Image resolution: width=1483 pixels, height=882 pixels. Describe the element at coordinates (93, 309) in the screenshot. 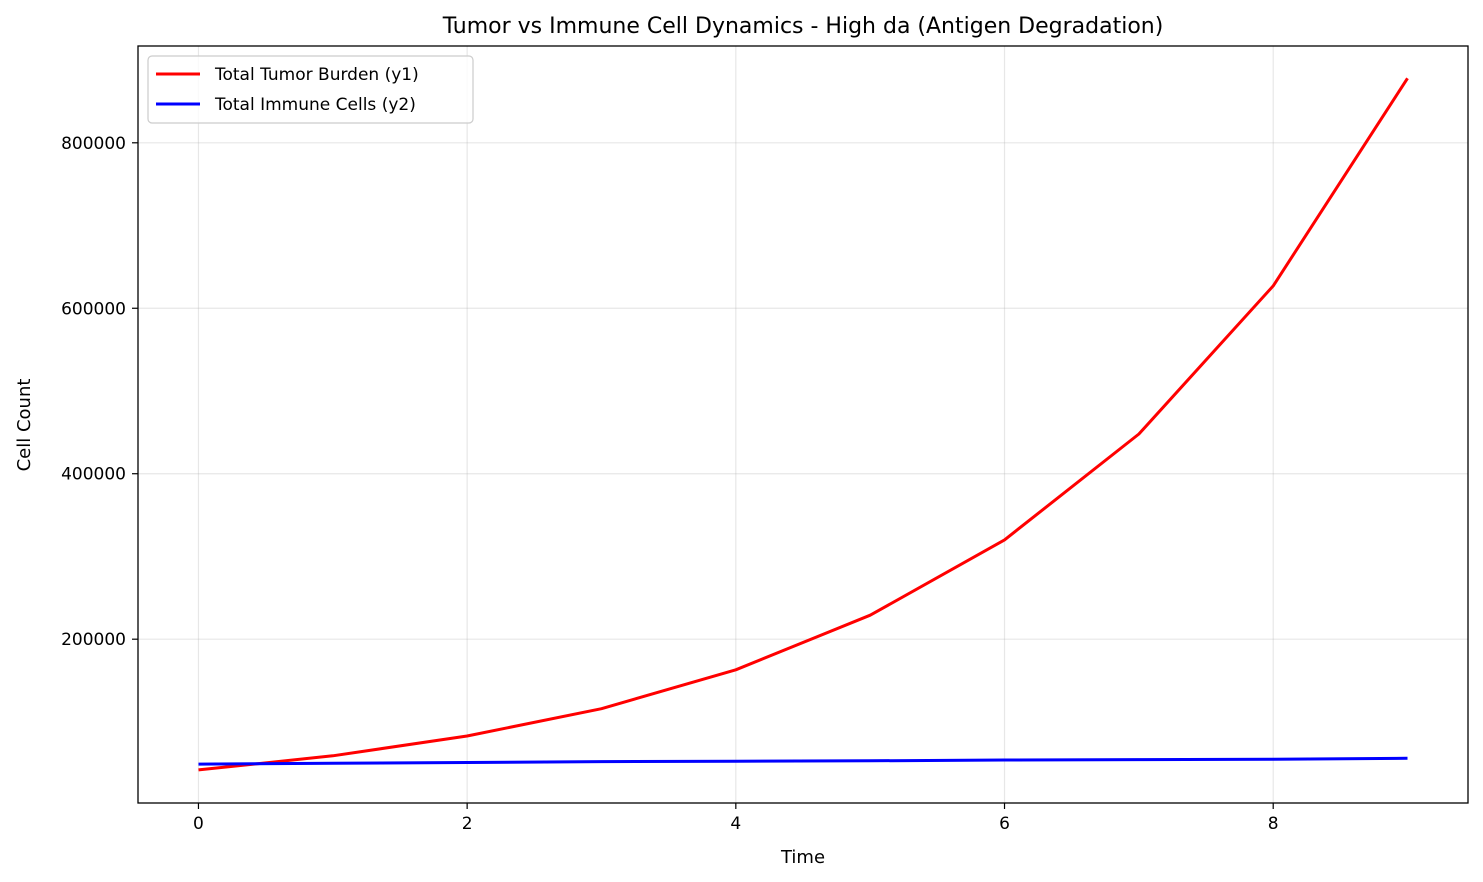

I see `y-tick-label: 600000` at that location.